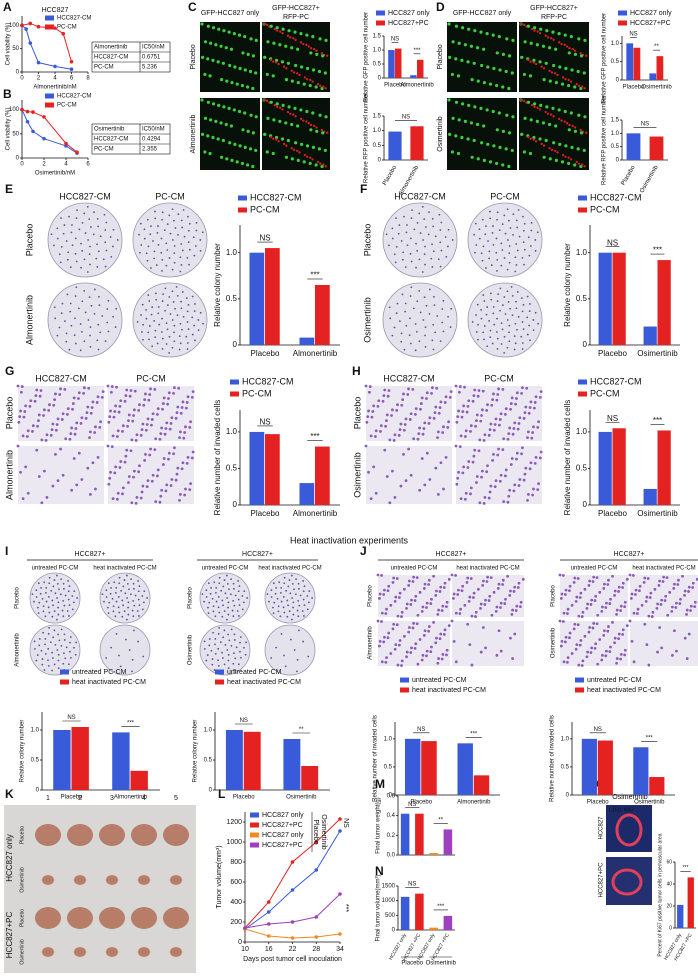  What do you see at coordinates (371, 643) in the screenshot?
I see `row-label: Almonertinib` at bounding box center [371, 643].